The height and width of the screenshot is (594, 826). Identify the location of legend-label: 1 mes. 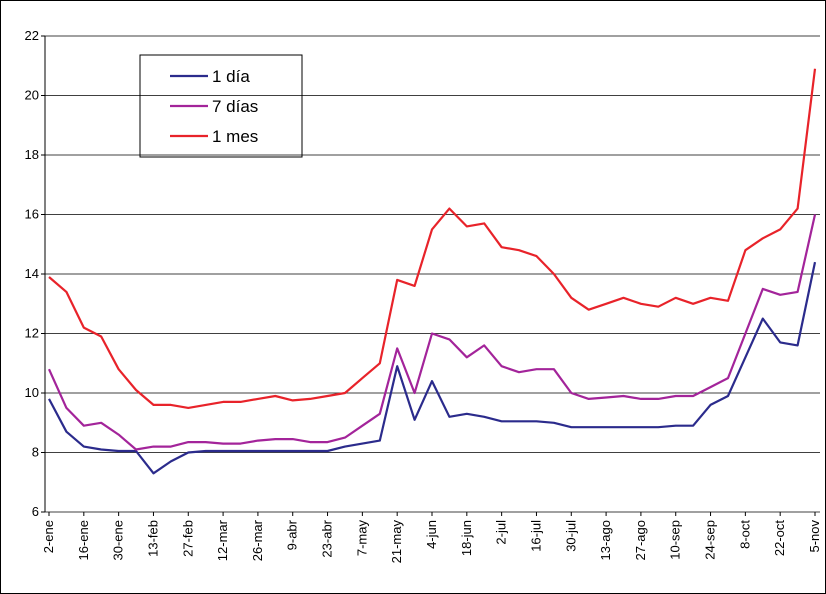
(235, 136).